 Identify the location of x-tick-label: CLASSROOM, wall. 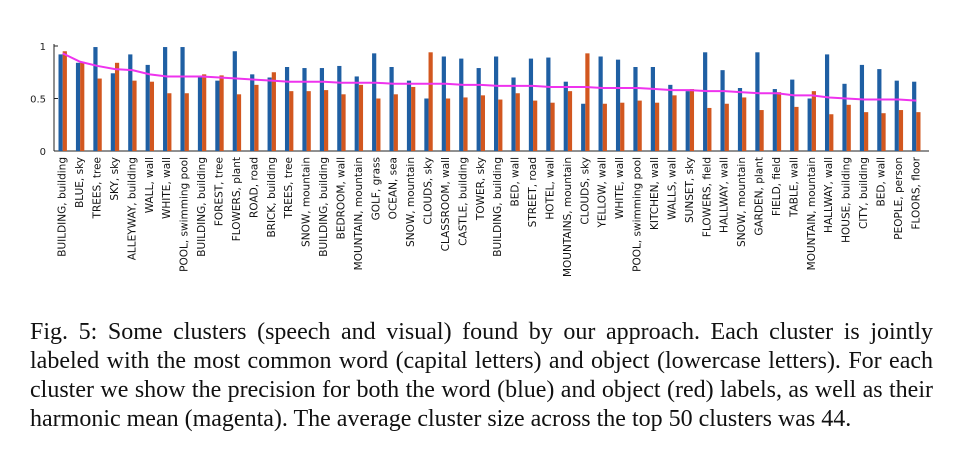
(446, 204).